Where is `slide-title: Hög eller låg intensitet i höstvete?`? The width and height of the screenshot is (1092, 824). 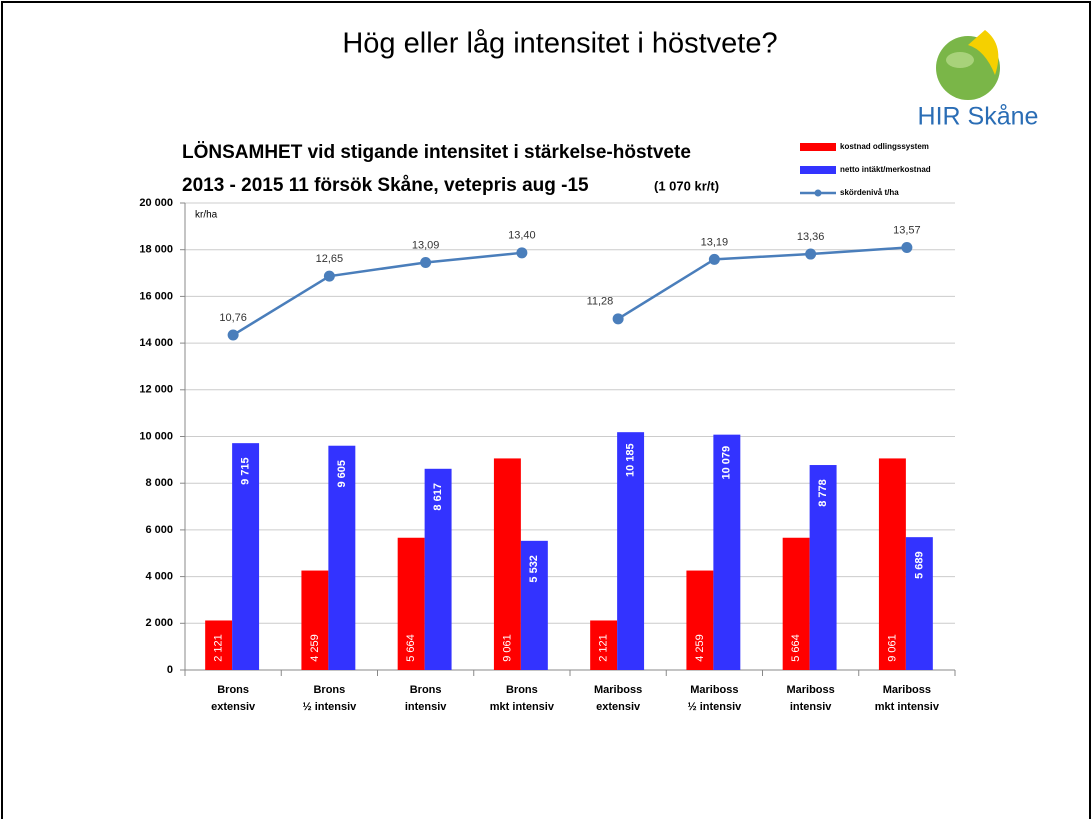
slide-title: Hög eller låg intensitet i höstvete? is located at coordinates (559, 44).